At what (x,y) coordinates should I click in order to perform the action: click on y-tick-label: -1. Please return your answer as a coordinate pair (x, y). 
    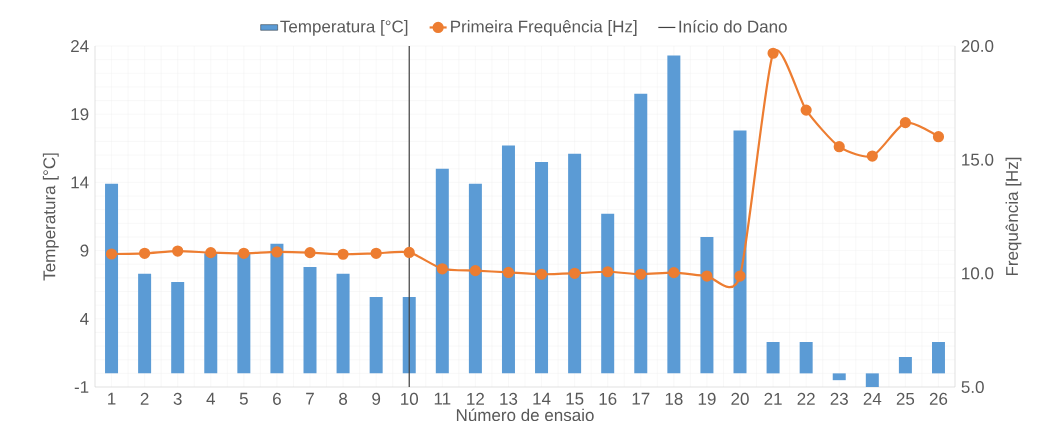
    Looking at the image, I should click on (81, 387).